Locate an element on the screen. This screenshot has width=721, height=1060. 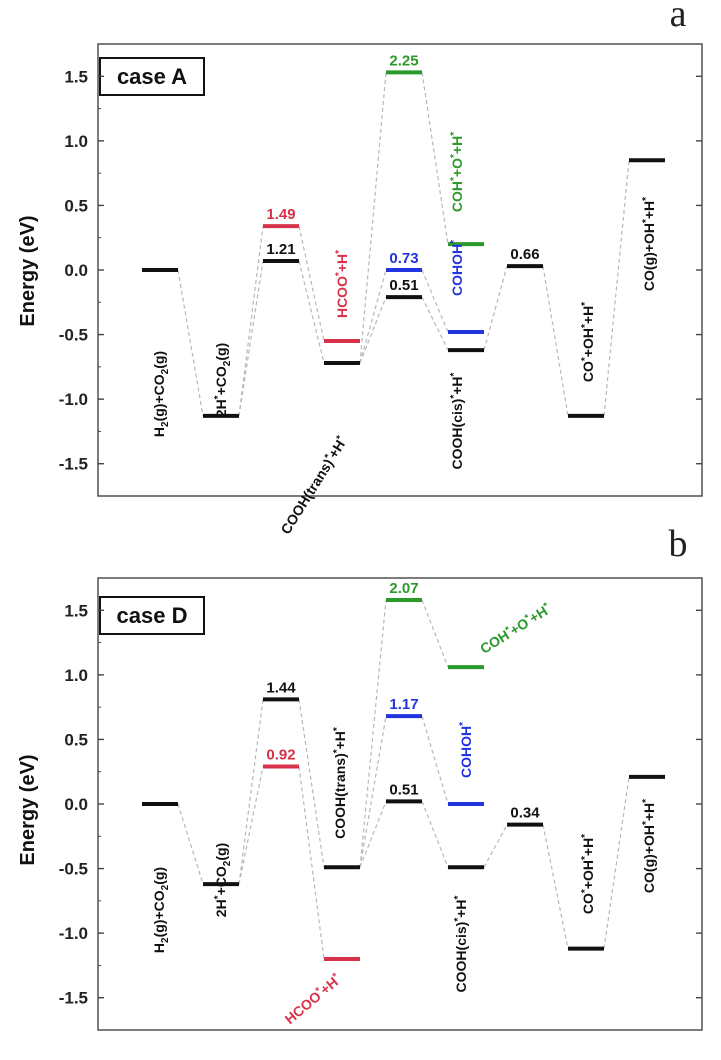
energy-value-label: 0.66 is located at coordinates (524, 254).